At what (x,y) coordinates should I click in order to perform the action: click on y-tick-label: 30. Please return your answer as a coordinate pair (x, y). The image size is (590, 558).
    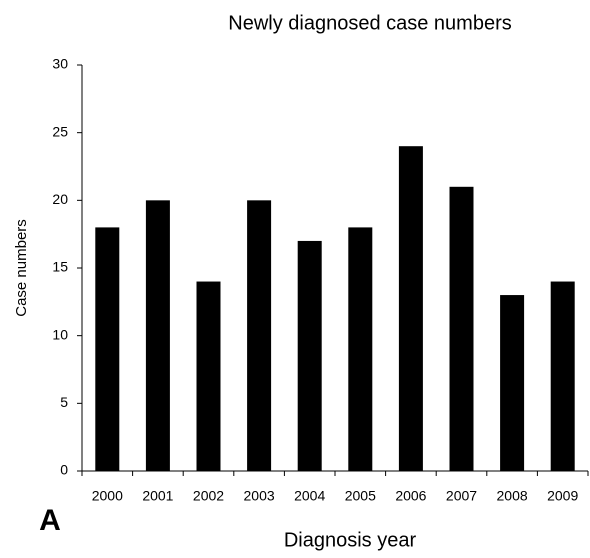
    Looking at the image, I should click on (60, 64).